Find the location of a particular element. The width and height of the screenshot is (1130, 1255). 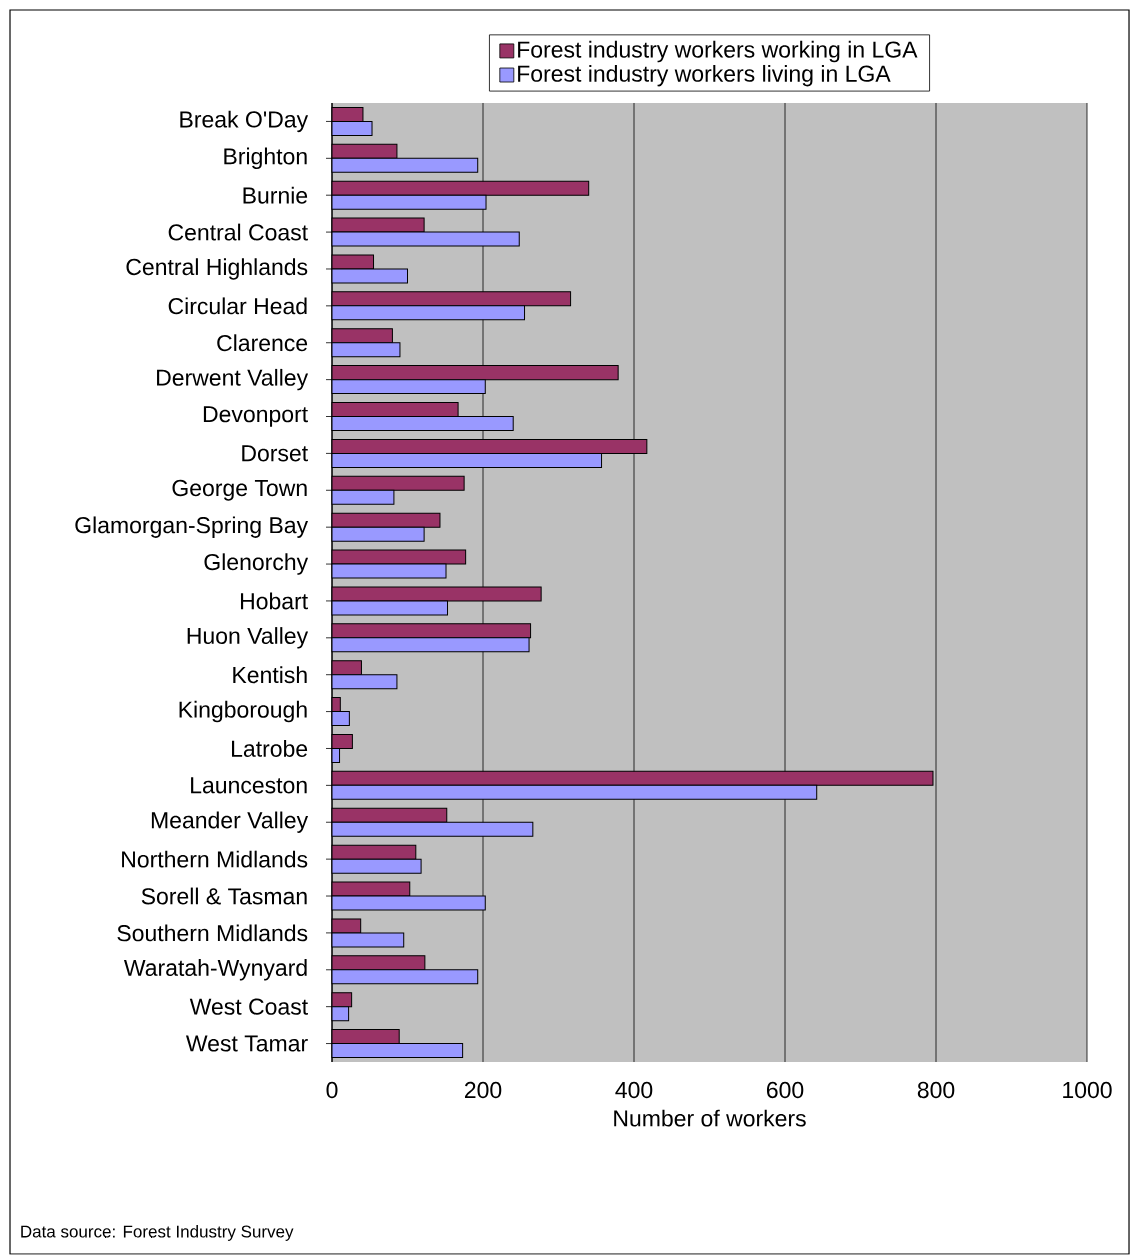

y-tick-label: Waratah-Wynyard is located at coordinates (215, 970).